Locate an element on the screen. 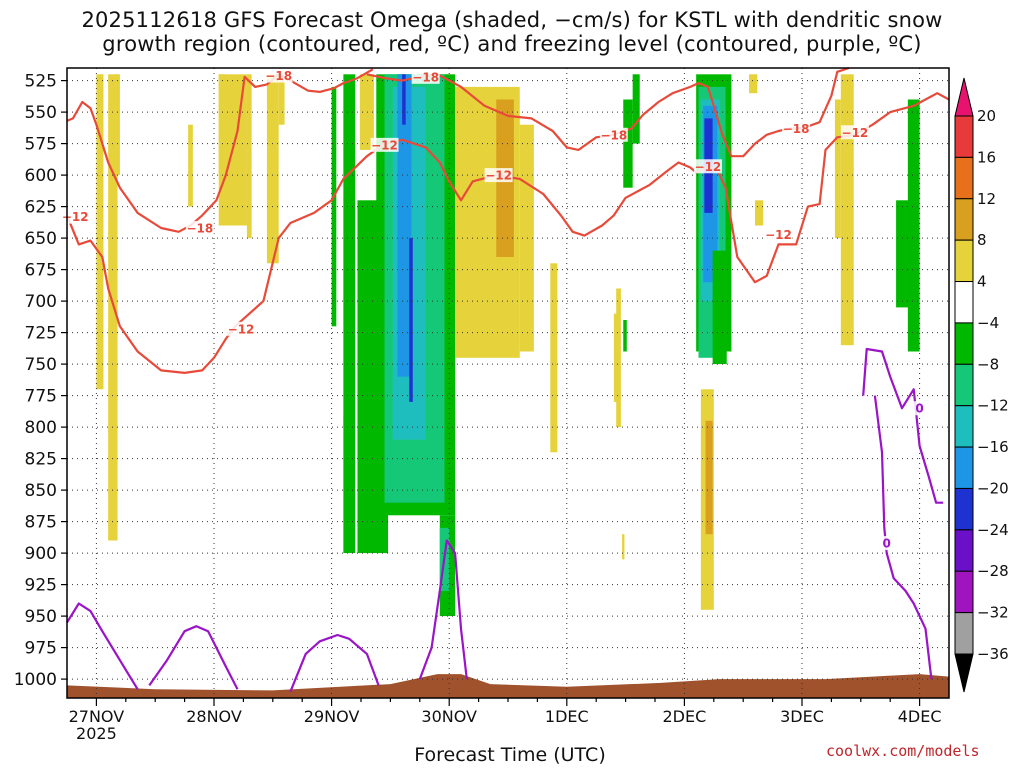 This screenshot has height=768, width=1024. contour-label-4: −18 is located at coordinates (200, 229).